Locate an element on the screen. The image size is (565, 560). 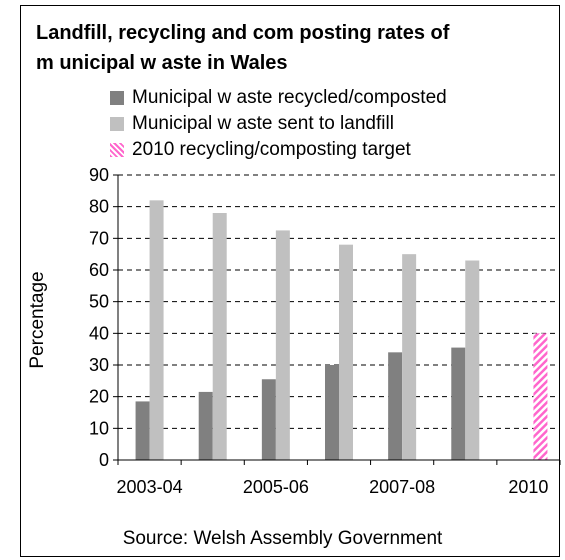
legend-swatch-landfill is located at coordinates (117, 124).